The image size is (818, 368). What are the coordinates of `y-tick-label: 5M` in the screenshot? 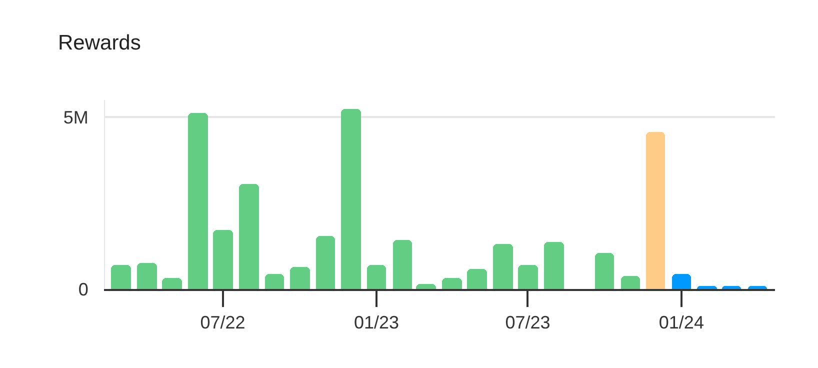 It's located at (75, 117).